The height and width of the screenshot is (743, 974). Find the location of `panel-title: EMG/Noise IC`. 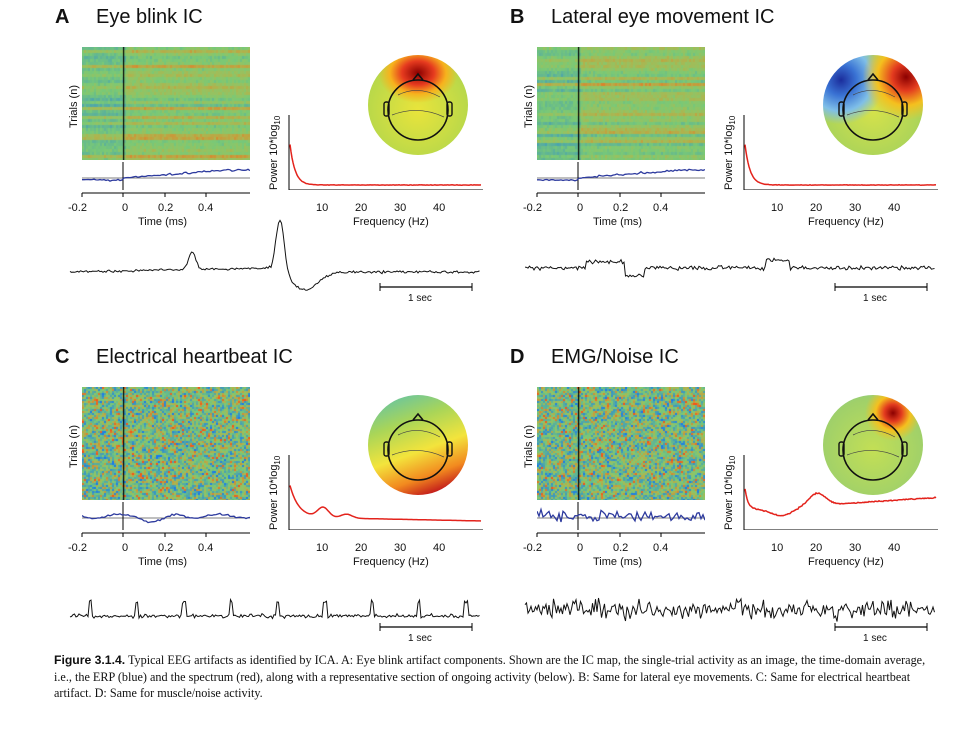

panel-title: EMG/Noise IC is located at coordinates (615, 357).